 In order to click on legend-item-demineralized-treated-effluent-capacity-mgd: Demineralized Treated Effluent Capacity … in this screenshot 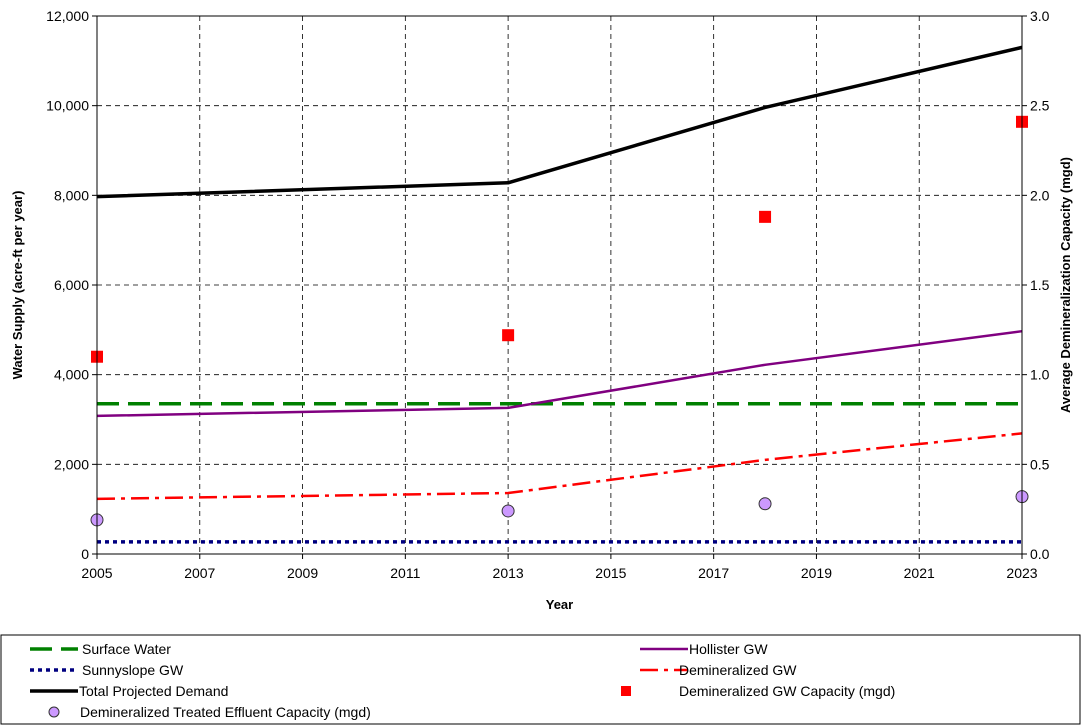, I will do `click(209, 712)`.